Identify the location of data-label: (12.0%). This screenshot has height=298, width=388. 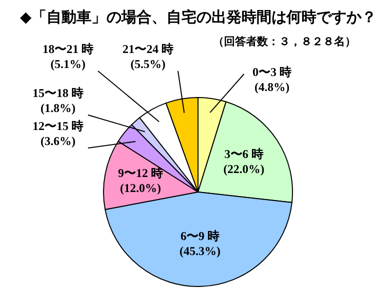
(140, 188).